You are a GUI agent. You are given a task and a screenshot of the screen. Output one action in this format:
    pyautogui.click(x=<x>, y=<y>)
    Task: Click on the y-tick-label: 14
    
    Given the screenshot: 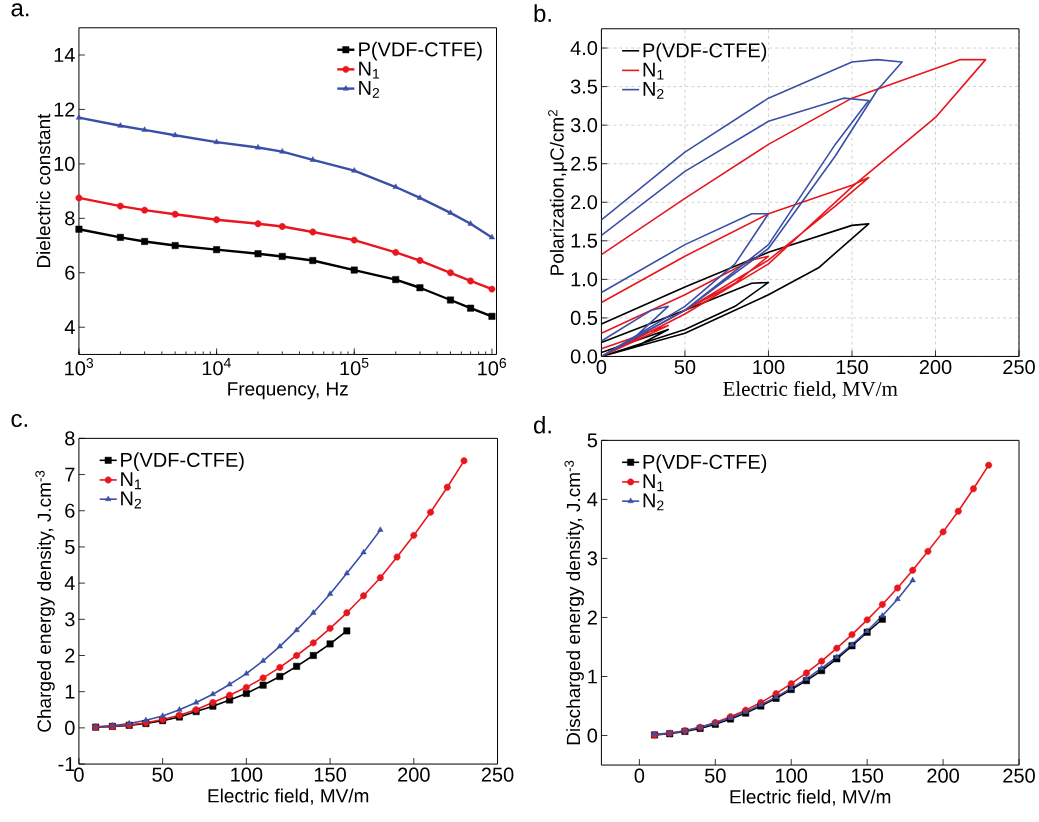 What is the action you would take?
    pyautogui.click(x=64, y=55)
    